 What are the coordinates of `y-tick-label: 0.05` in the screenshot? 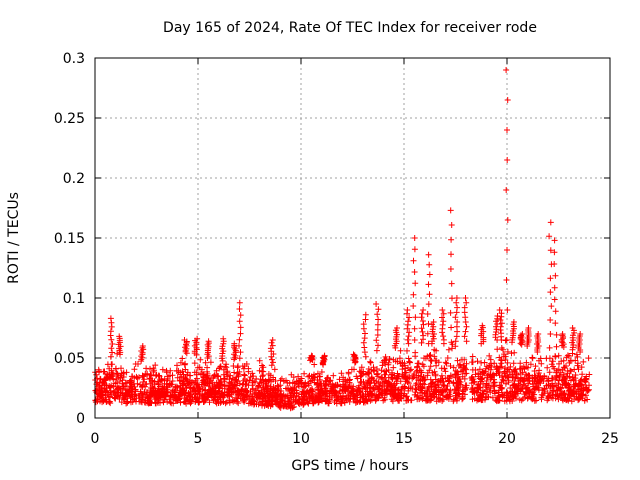 It's located at (69, 359).